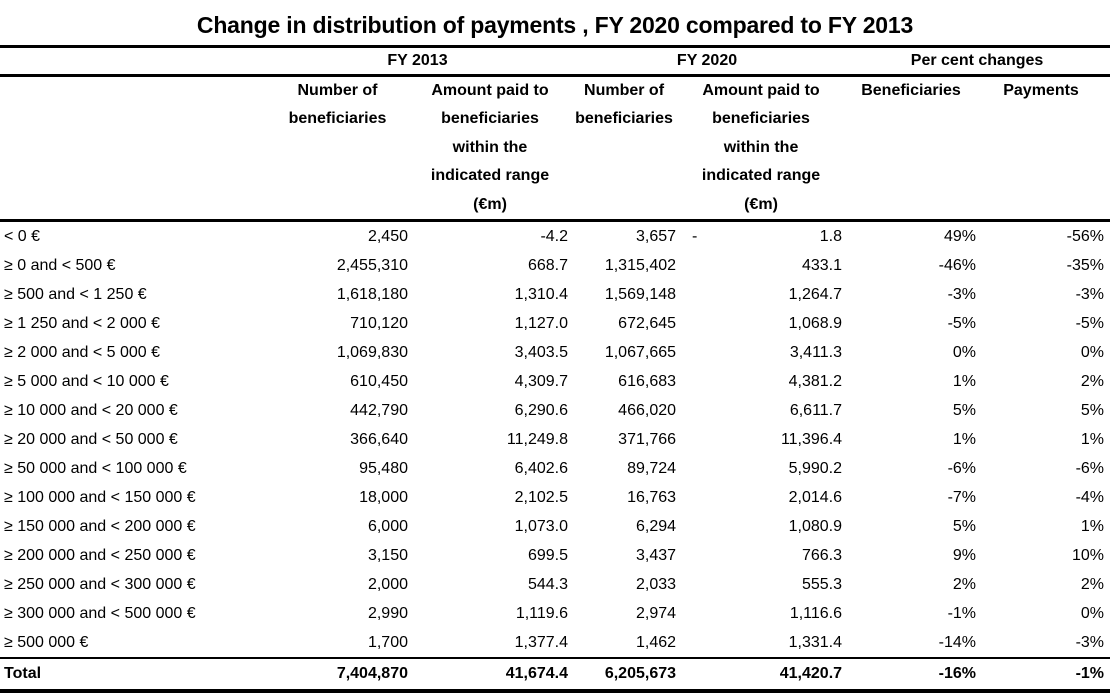 The height and width of the screenshot is (700, 1119). I want to click on range-label-cell: ≥ 150 000 and < 200 000 €, so click(132, 526).